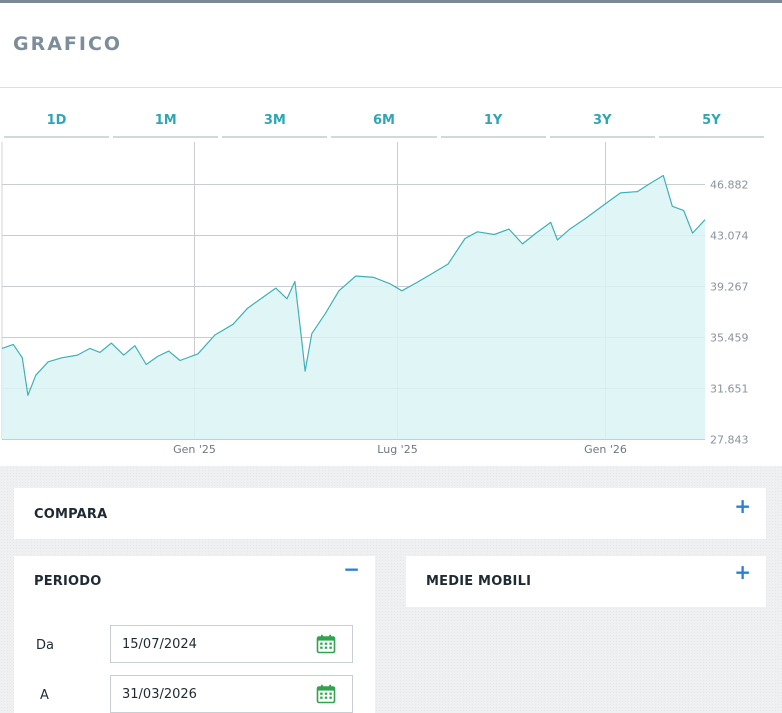 This screenshot has height=713, width=782. Describe the element at coordinates (711, 124) in the screenshot. I see `tab-range-5y: 5Y` at that location.